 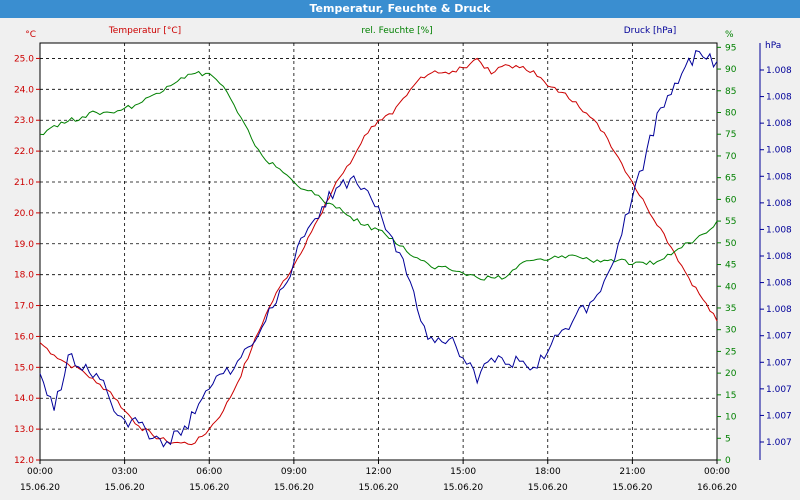 I want to click on temperature-tick-label: 21.0, so click(x=24, y=183).